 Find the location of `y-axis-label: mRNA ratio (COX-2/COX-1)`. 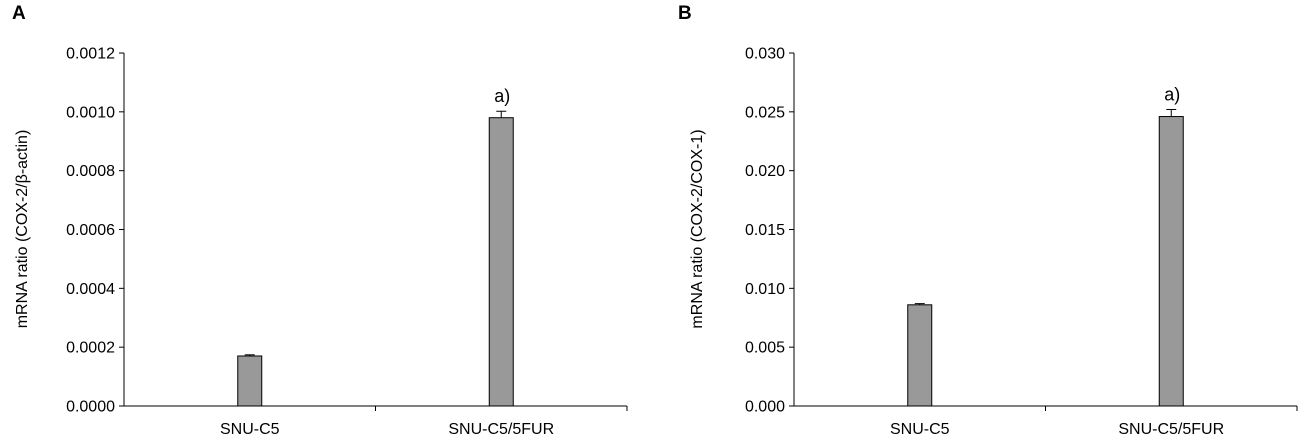

y-axis-label: mRNA ratio (COX-2/COX-1) is located at coordinates (697, 228).